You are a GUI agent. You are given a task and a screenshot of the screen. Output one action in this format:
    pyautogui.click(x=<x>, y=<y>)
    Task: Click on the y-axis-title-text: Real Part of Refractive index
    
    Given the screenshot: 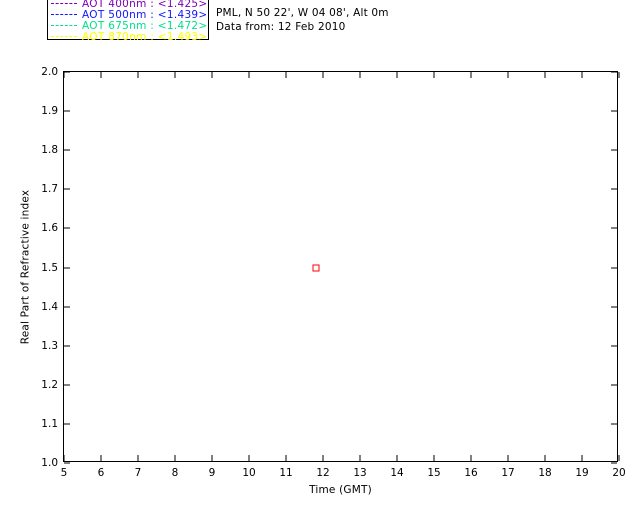 What is the action you would take?
    pyautogui.click(x=25, y=266)
    